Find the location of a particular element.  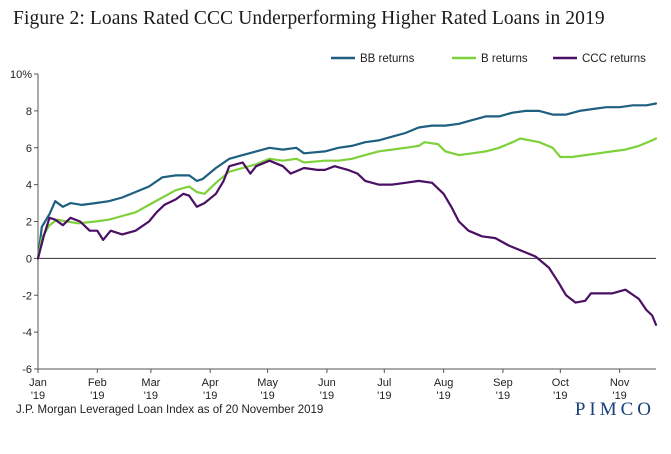

x-tick-label-month: Feb is located at coordinates (97, 383).